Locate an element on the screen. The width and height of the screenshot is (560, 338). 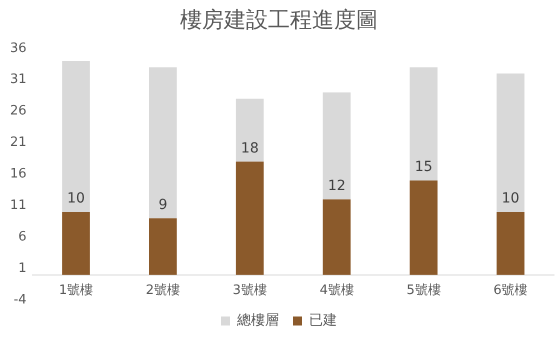
y-tick-label: 36 is located at coordinates (18, 48).